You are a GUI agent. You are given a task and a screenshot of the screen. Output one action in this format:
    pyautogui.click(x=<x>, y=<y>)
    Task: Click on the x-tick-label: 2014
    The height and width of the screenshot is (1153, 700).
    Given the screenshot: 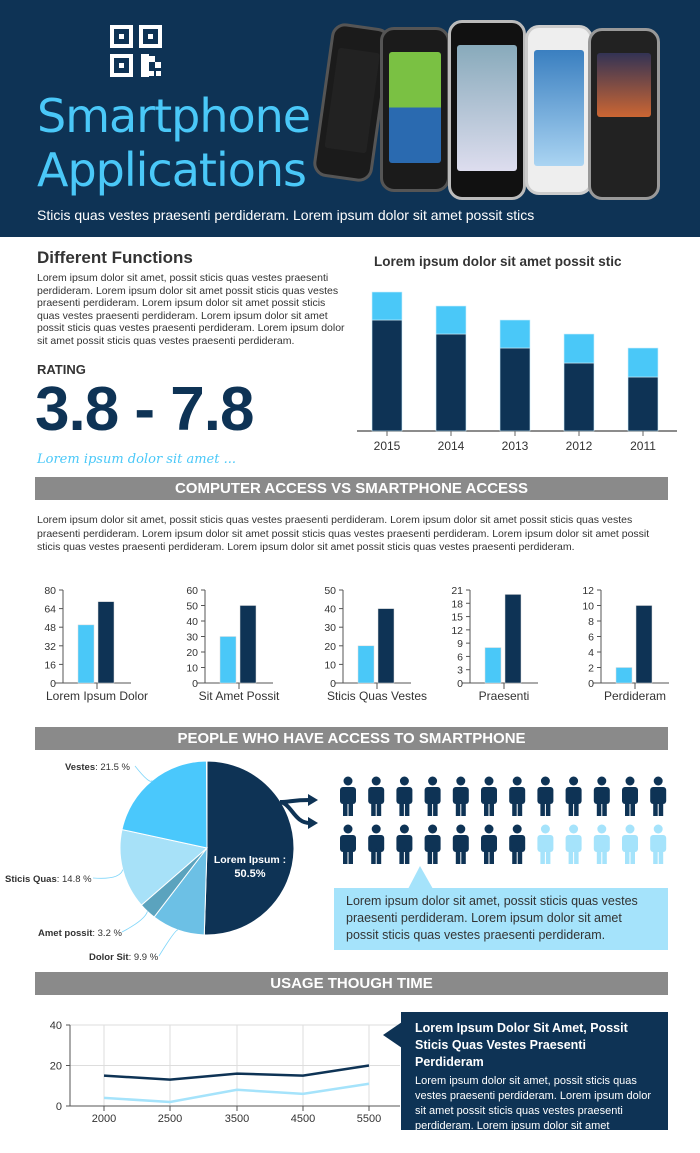 What is the action you would take?
    pyautogui.click(x=451, y=446)
    